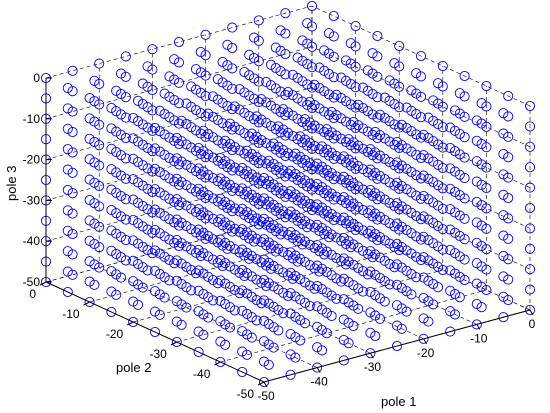 This screenshot has height=413, width=550. I want to click on z-tick-label: -10, so click(32, 119).